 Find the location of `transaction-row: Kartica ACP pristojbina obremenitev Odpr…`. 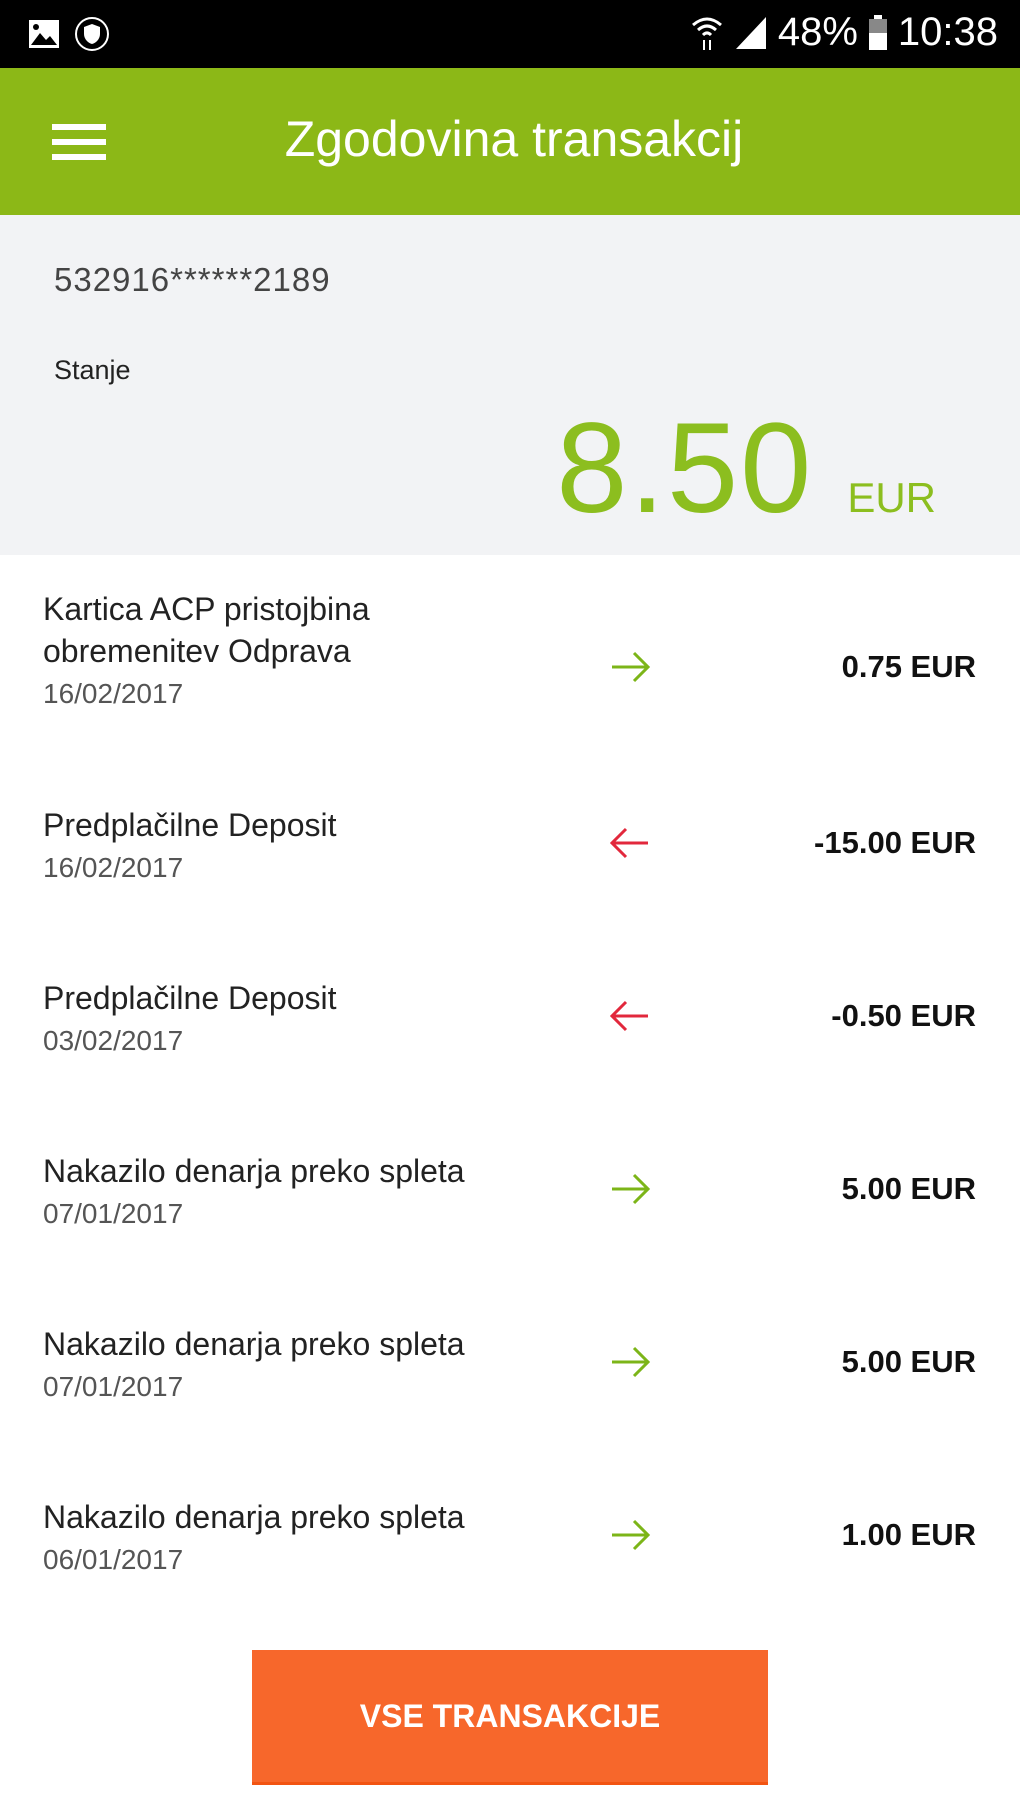

transaction-row: Kartica ACP pristojbina obremenitev Odpr… is located at coordinates (510, 663).